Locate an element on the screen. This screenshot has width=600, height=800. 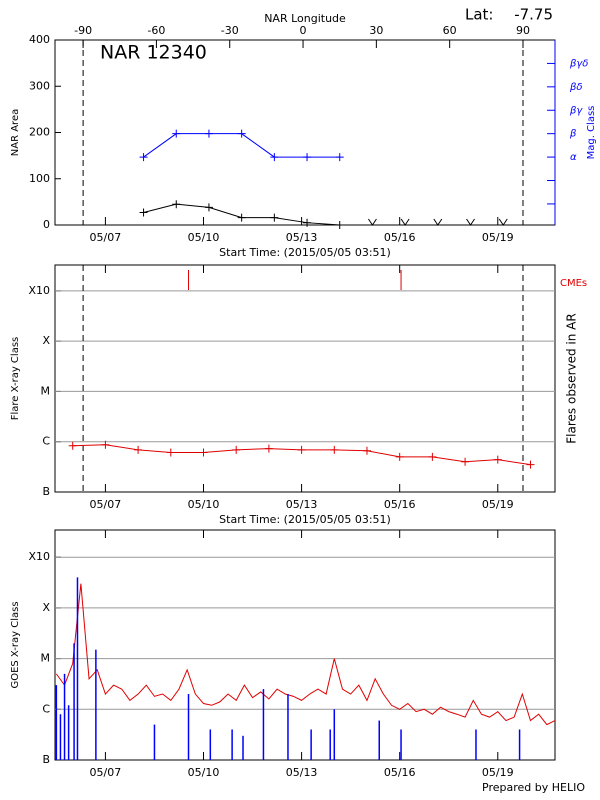
y-tick-label: 100 is located at coordinates (39, 178).